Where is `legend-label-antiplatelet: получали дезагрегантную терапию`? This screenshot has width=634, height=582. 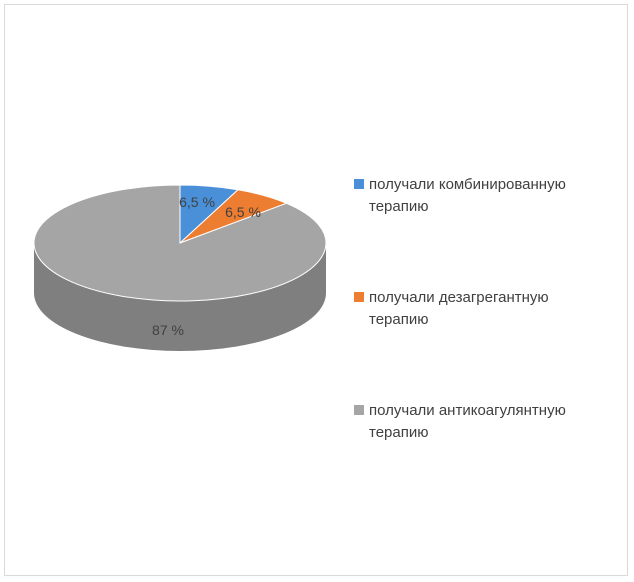 legend-label-antiplatelet: получали дезагрегантную терапию is located at coordinates (459, 308).